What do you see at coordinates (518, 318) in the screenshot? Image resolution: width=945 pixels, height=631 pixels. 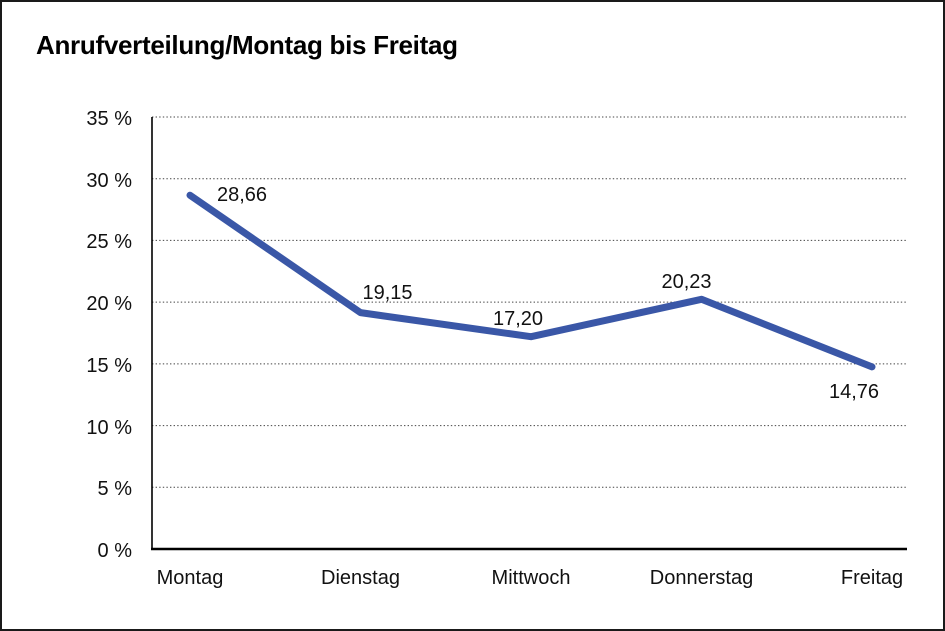 I see `data-point-label: 17,20` at bounding box center [518, 318].